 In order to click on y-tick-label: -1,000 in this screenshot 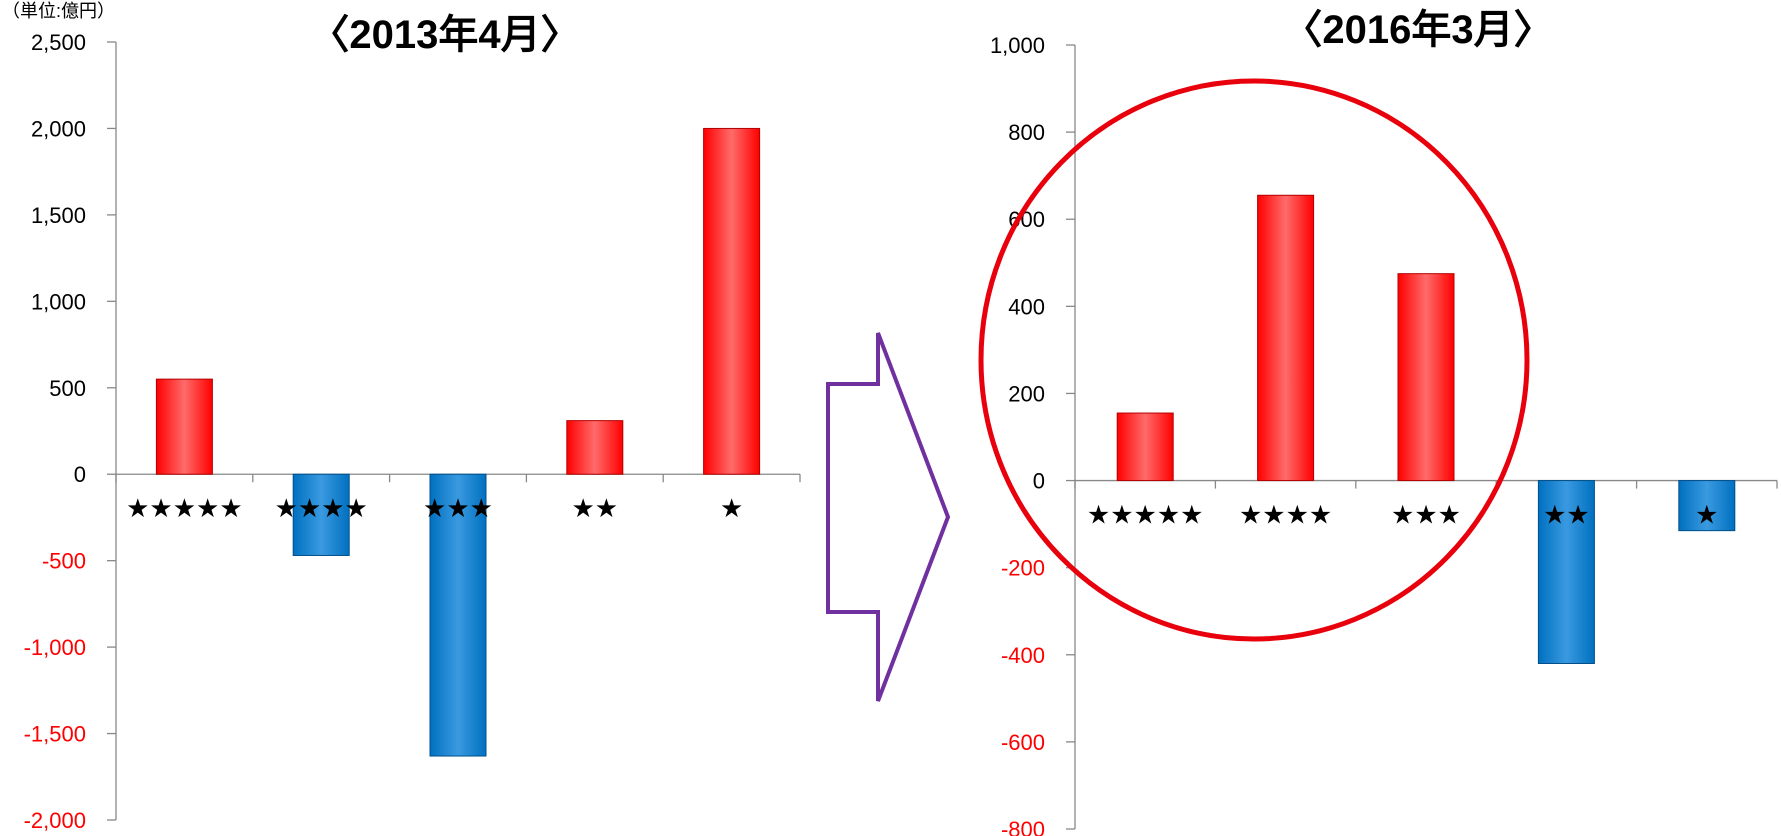, I will do `click(55, 647)`.